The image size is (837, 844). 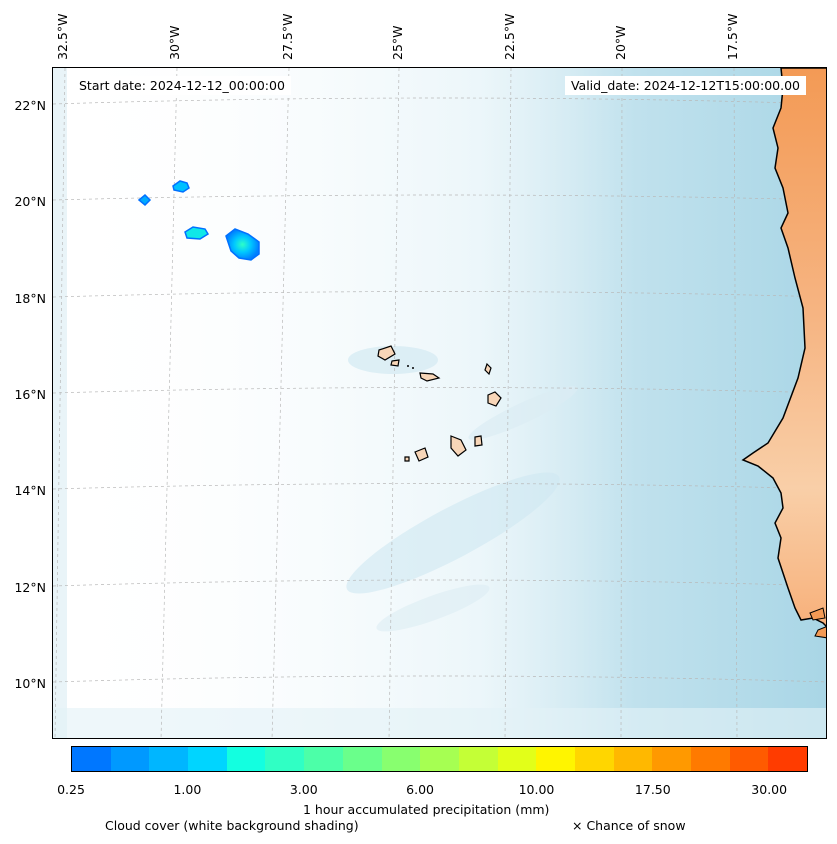 What do you see at coordinates (198, 220) in the screenshot?
I see `precipitation-cells` at bounding box center [198, 220].